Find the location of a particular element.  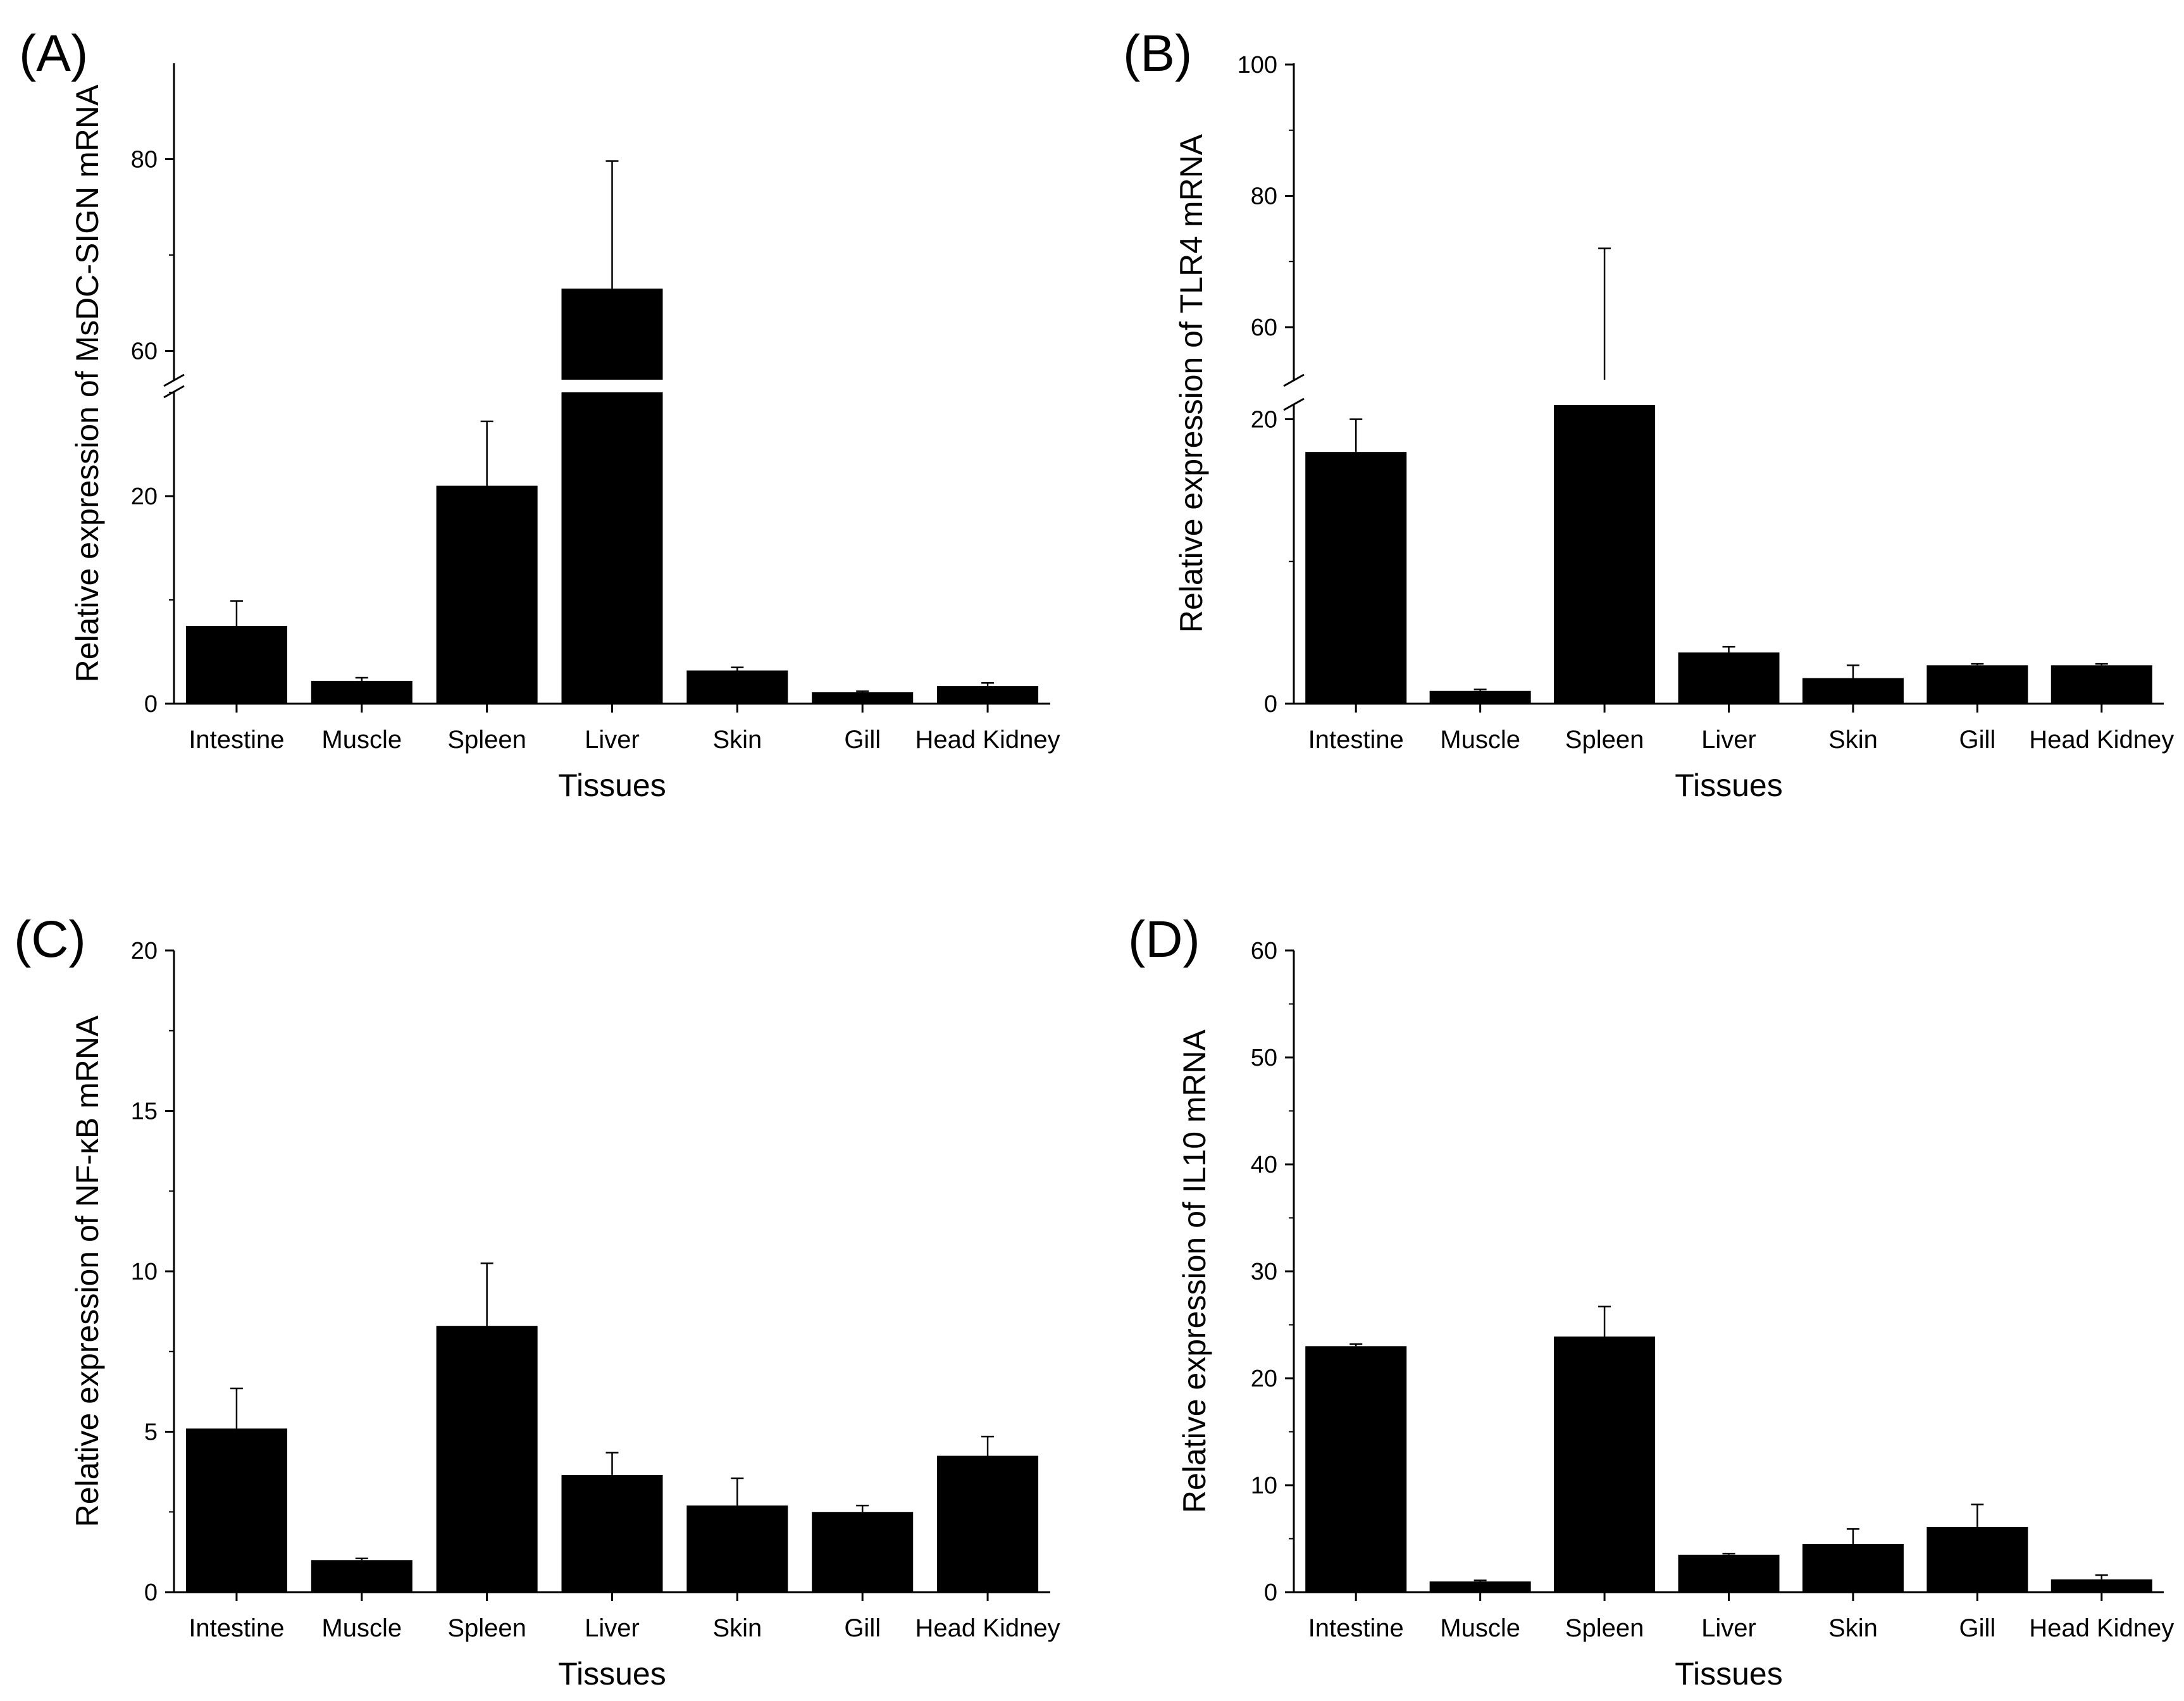

y-tick-label: 40 is located at coordinates (1264, 1165).